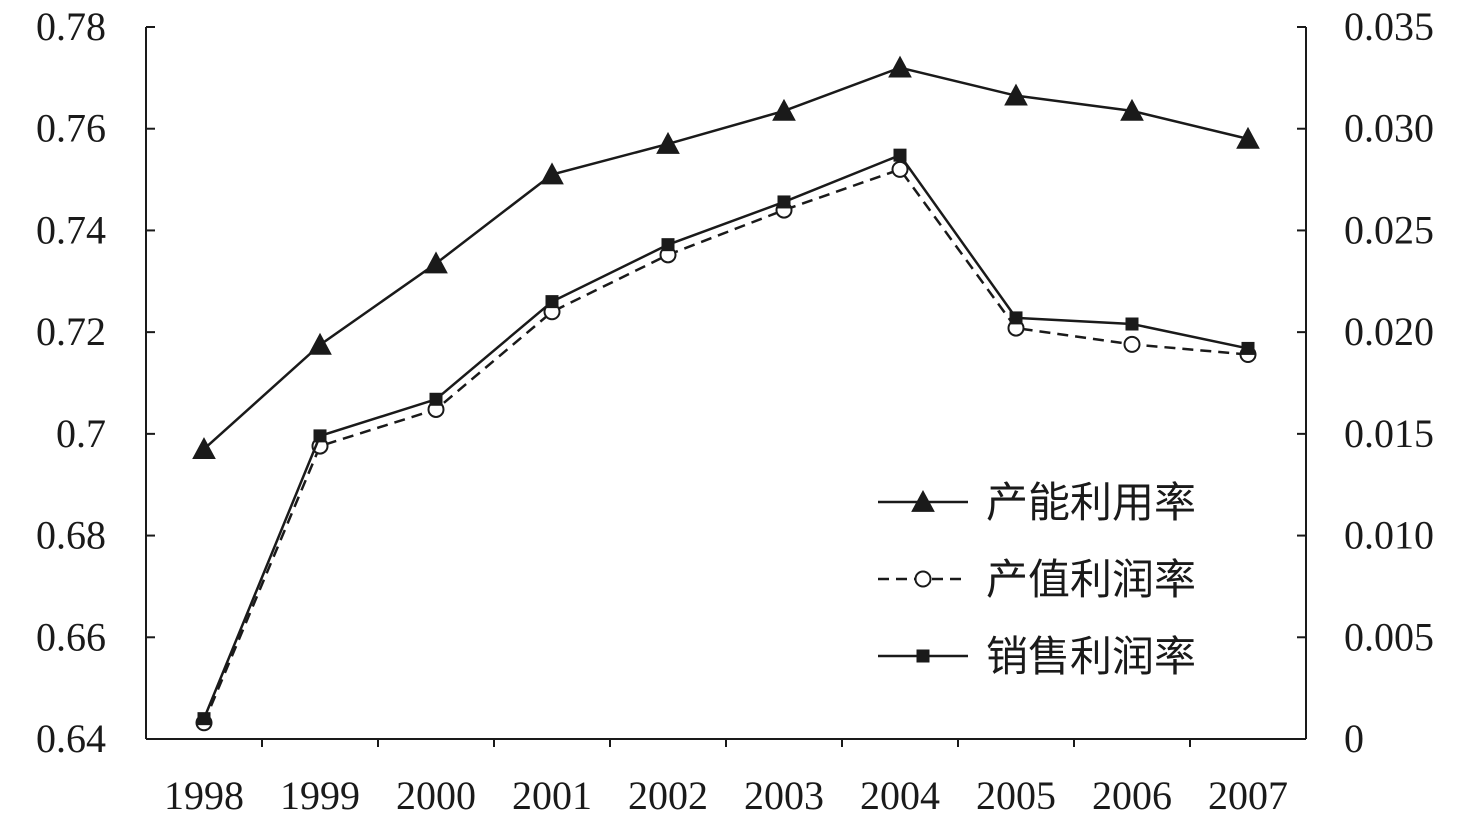  I want to click on x-tick-label: 2002, so click(668, 795).